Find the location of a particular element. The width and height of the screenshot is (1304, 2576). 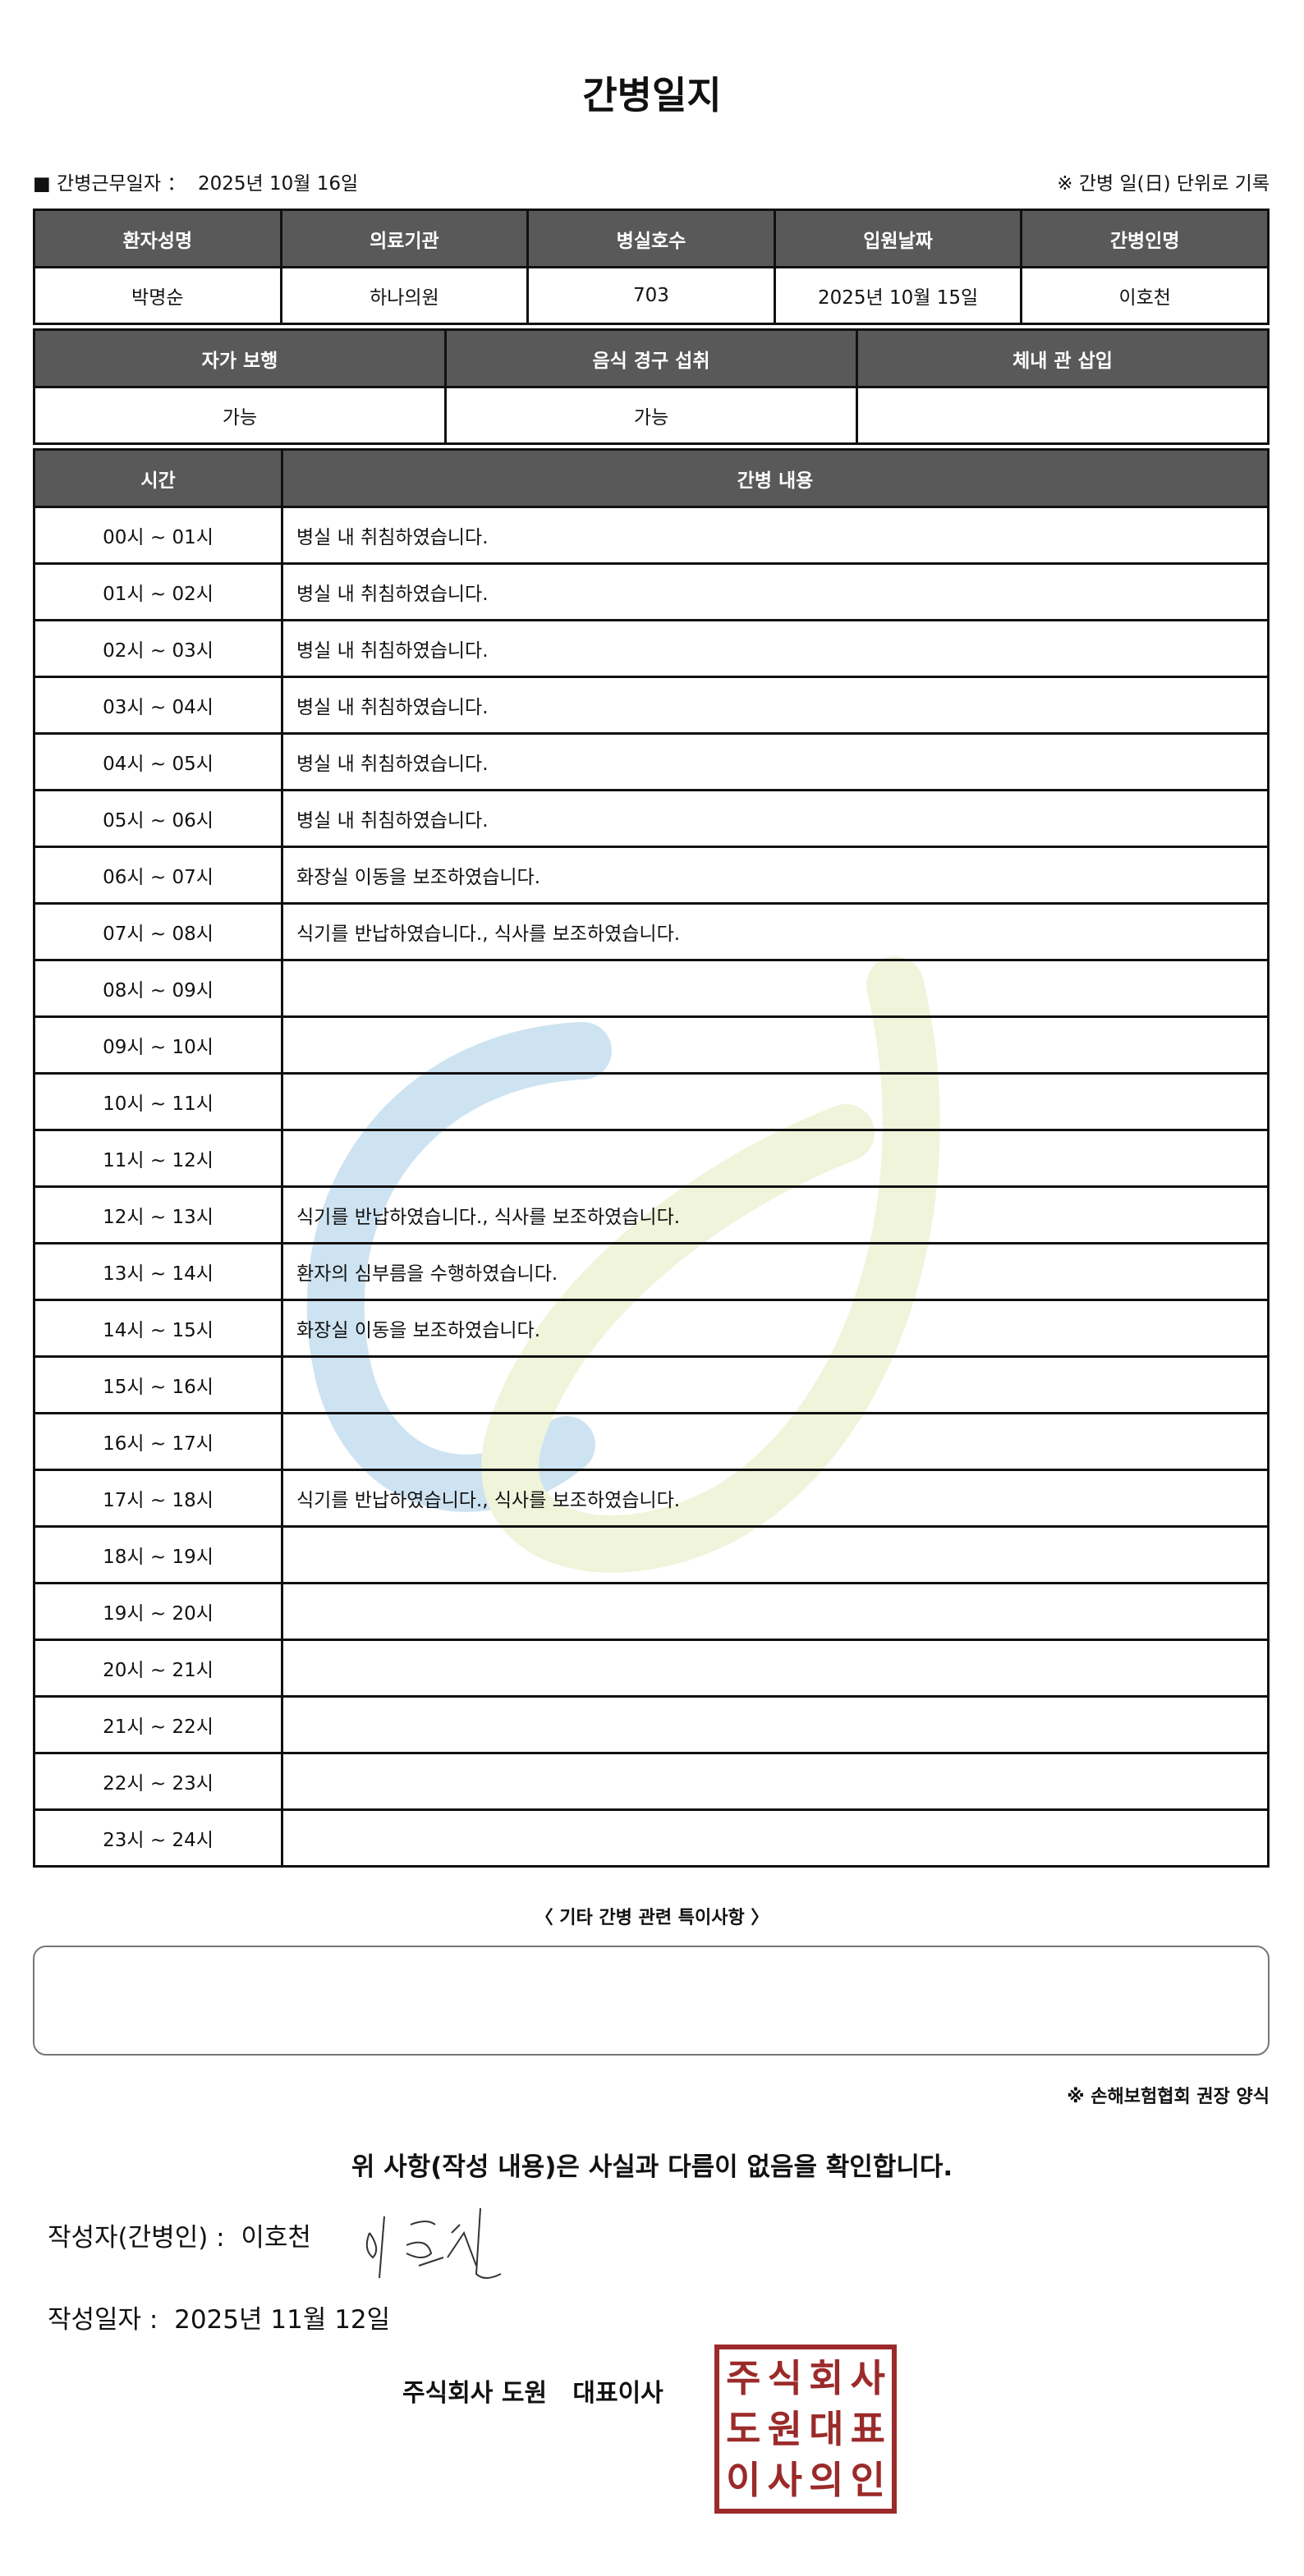

table-row: 18시 ~ 19시 is located at coordinates (651, 1555).